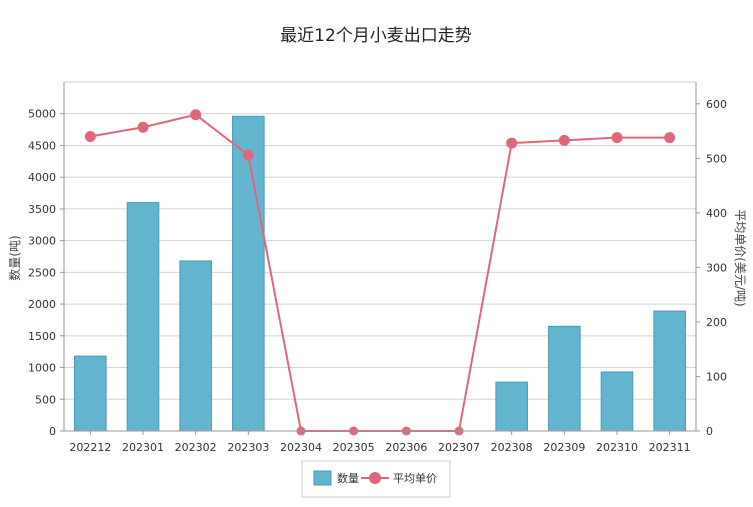  I want to click on x-tick-label: 202311, so click(670, 447).